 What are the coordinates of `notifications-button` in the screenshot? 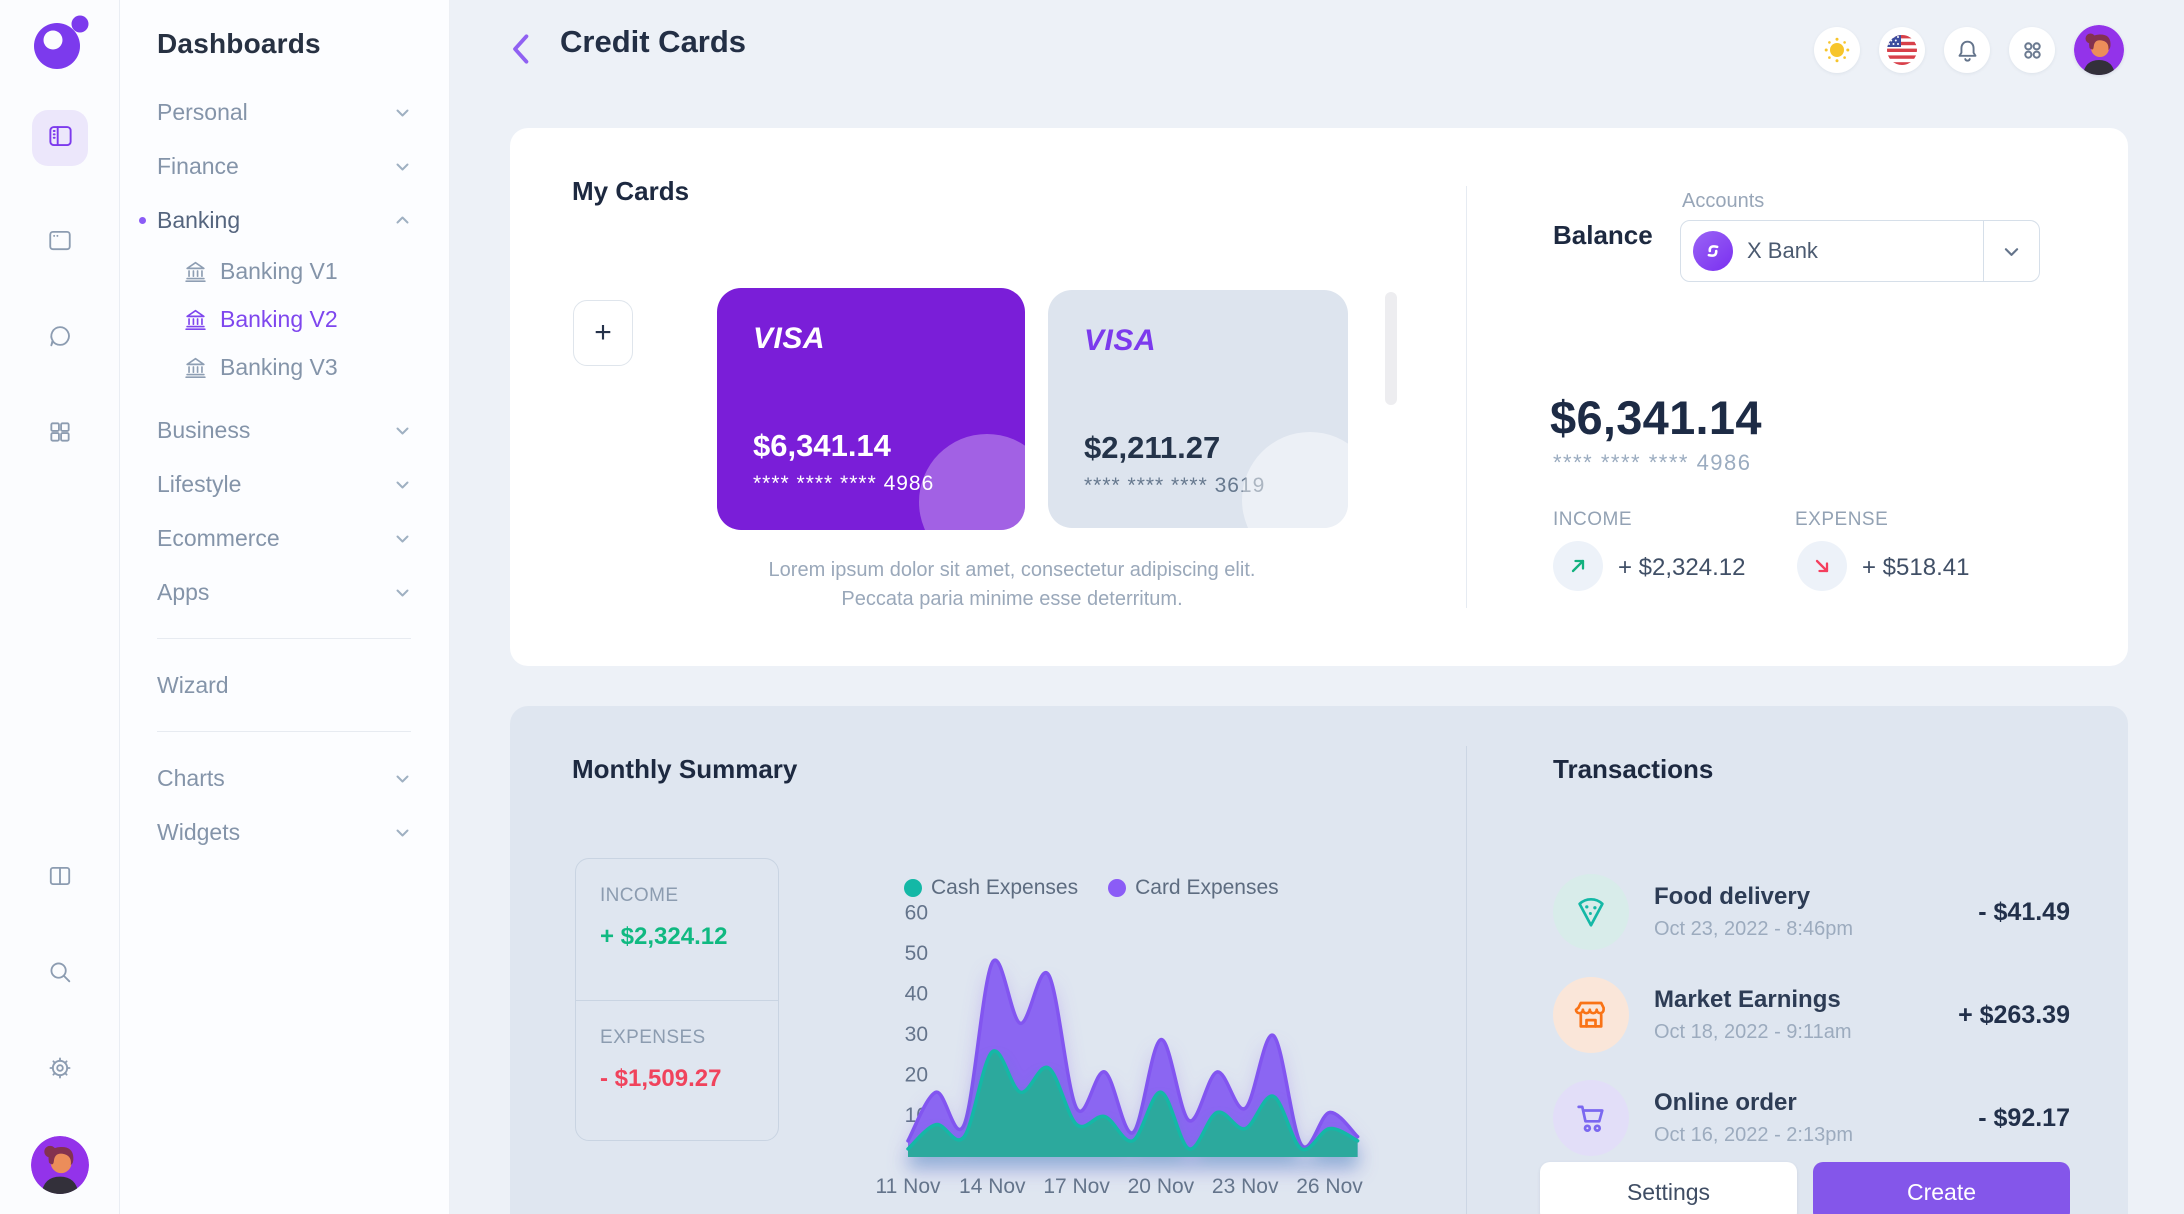 It's located at (1967, 50).